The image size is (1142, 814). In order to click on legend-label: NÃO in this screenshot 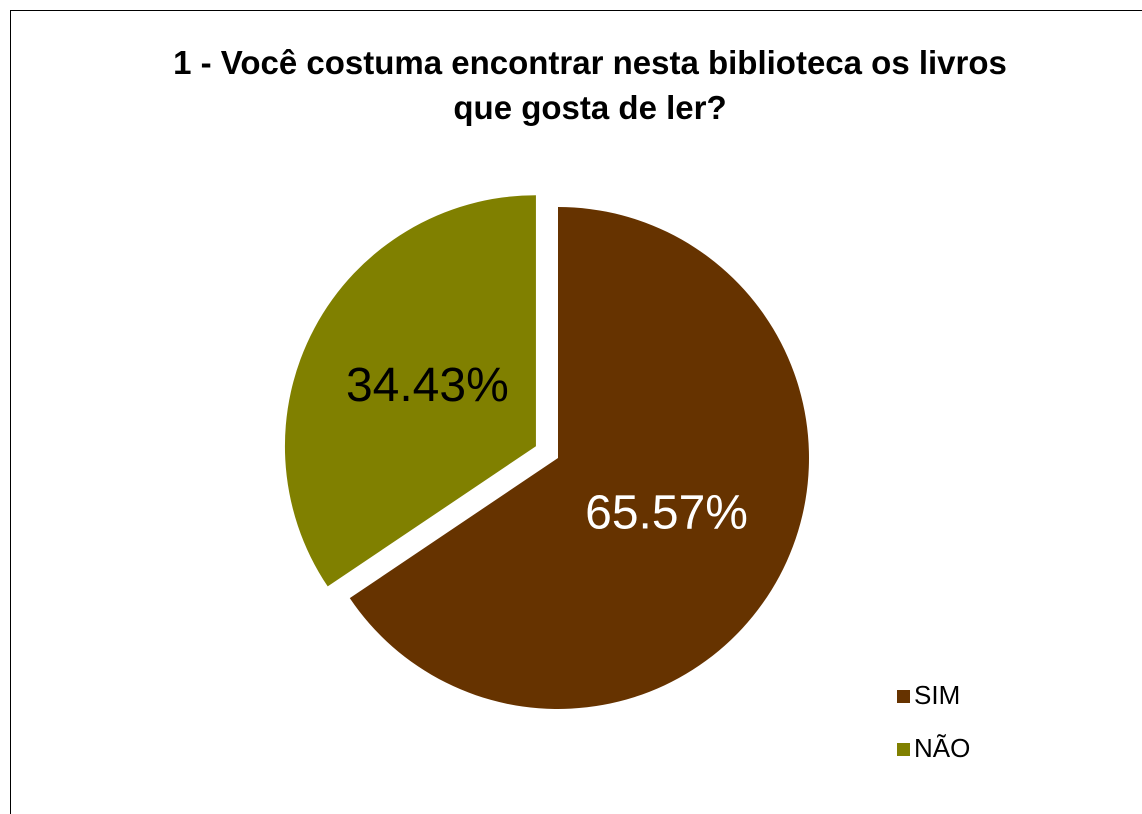, I will do `click(942, 748)`.